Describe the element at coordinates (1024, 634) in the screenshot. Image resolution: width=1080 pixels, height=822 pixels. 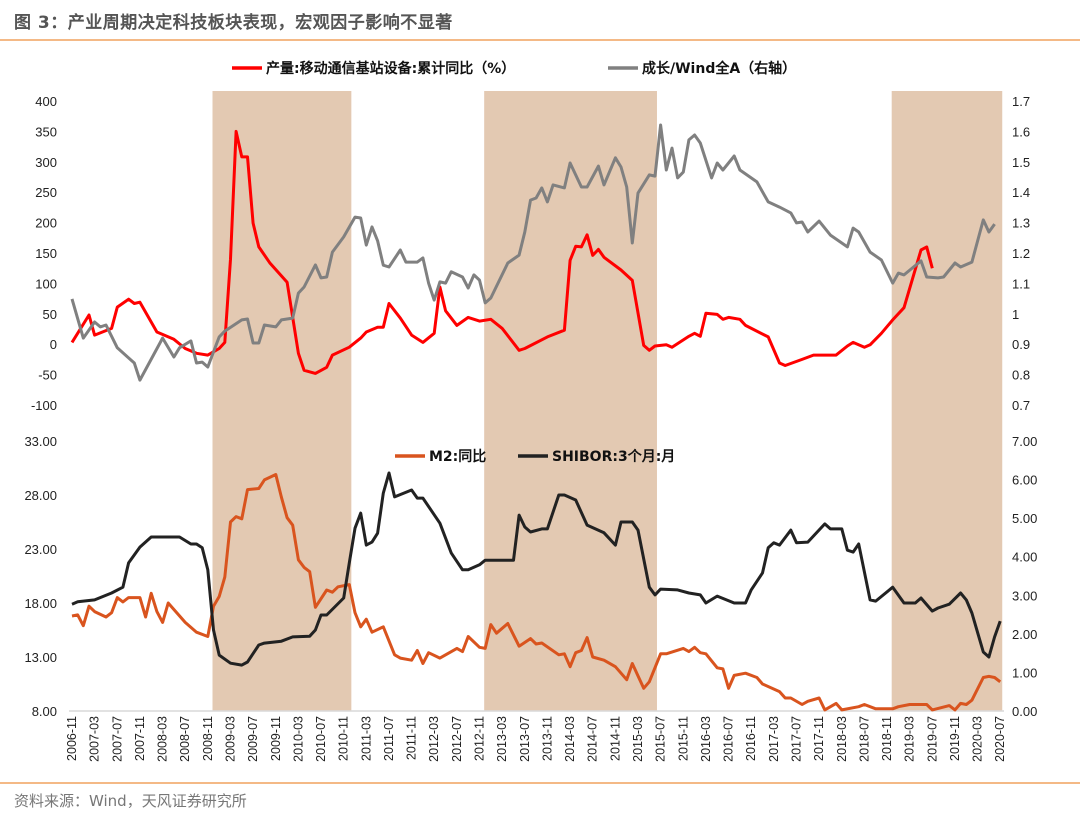
I see `right-axis-tick-1: 2.00` at that location.